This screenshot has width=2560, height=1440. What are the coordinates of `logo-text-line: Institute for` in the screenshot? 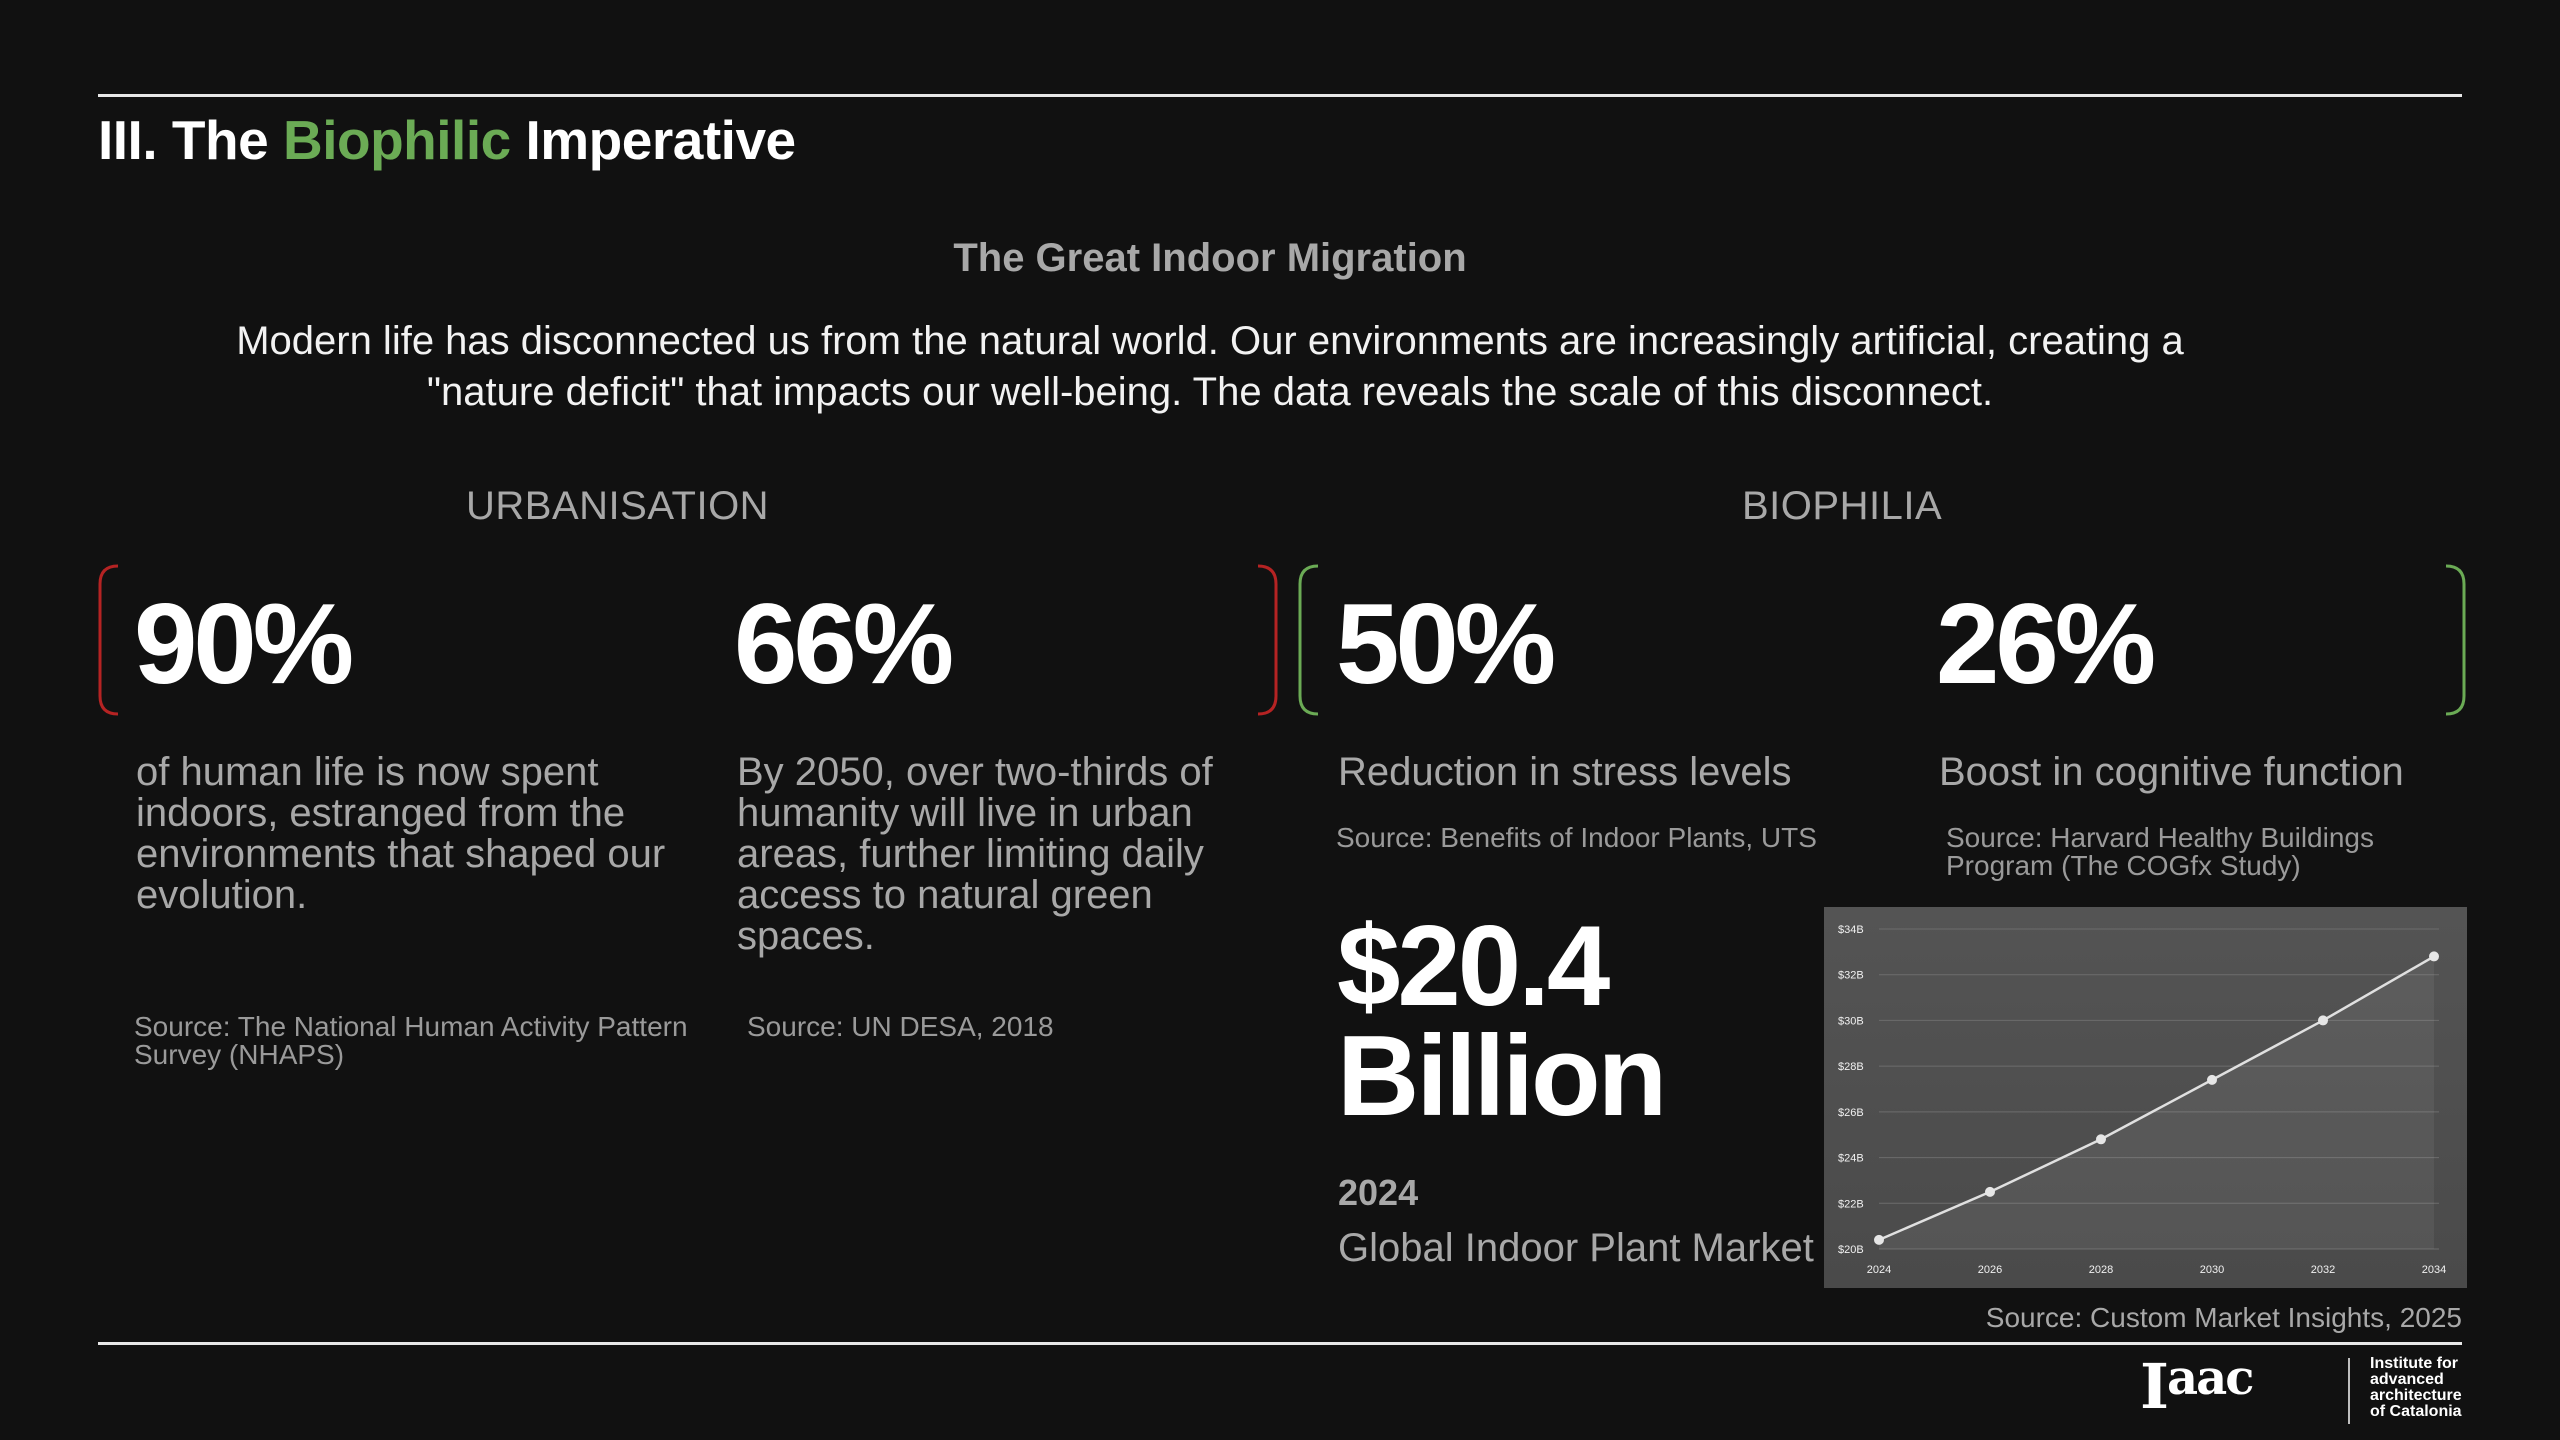 It's located at (2414, 1363).